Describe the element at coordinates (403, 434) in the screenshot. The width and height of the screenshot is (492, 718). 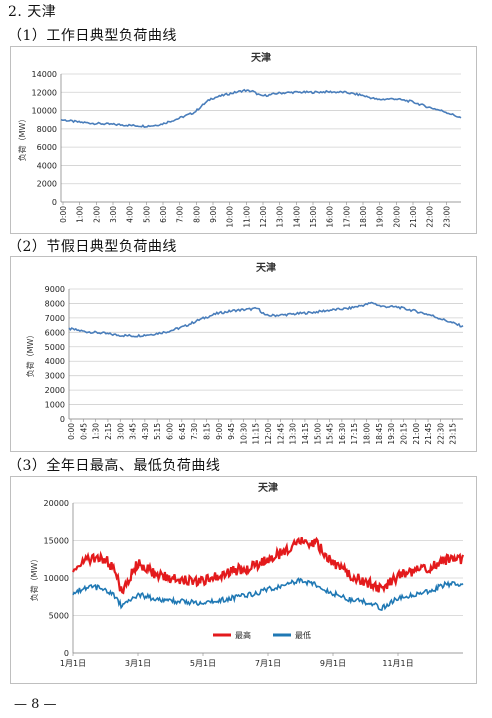
I see `x-tick-label: 20:15` at that location.